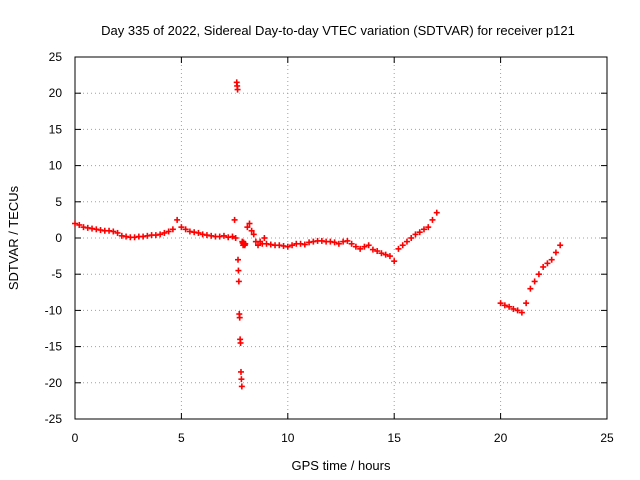 The width and height of the screenshot is (640, 480). I want to click on y-tick-label: -15, so click(54, 347).